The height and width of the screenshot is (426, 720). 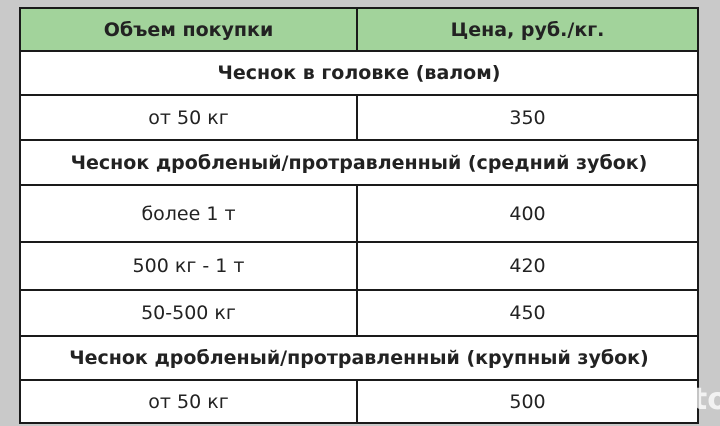 What do you see at coordinates (527, 117) in the screenshot?
I see `price-cell: 350` at bounding box center [527, 117].